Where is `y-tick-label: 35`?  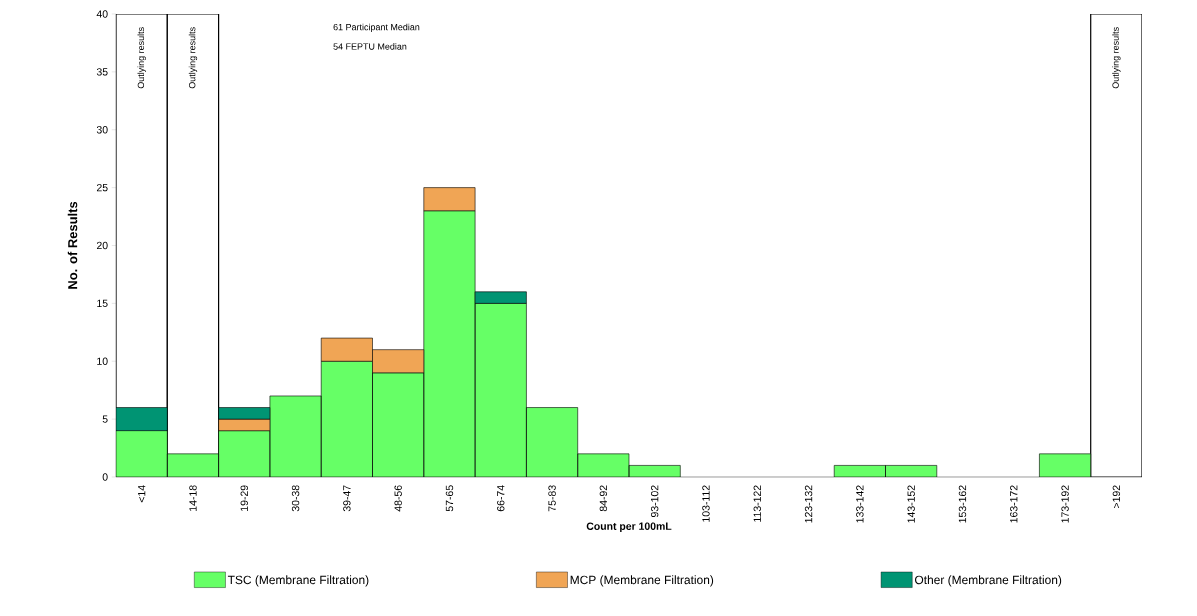
y-tick-label: 35 is located at coordinates (102, 72).